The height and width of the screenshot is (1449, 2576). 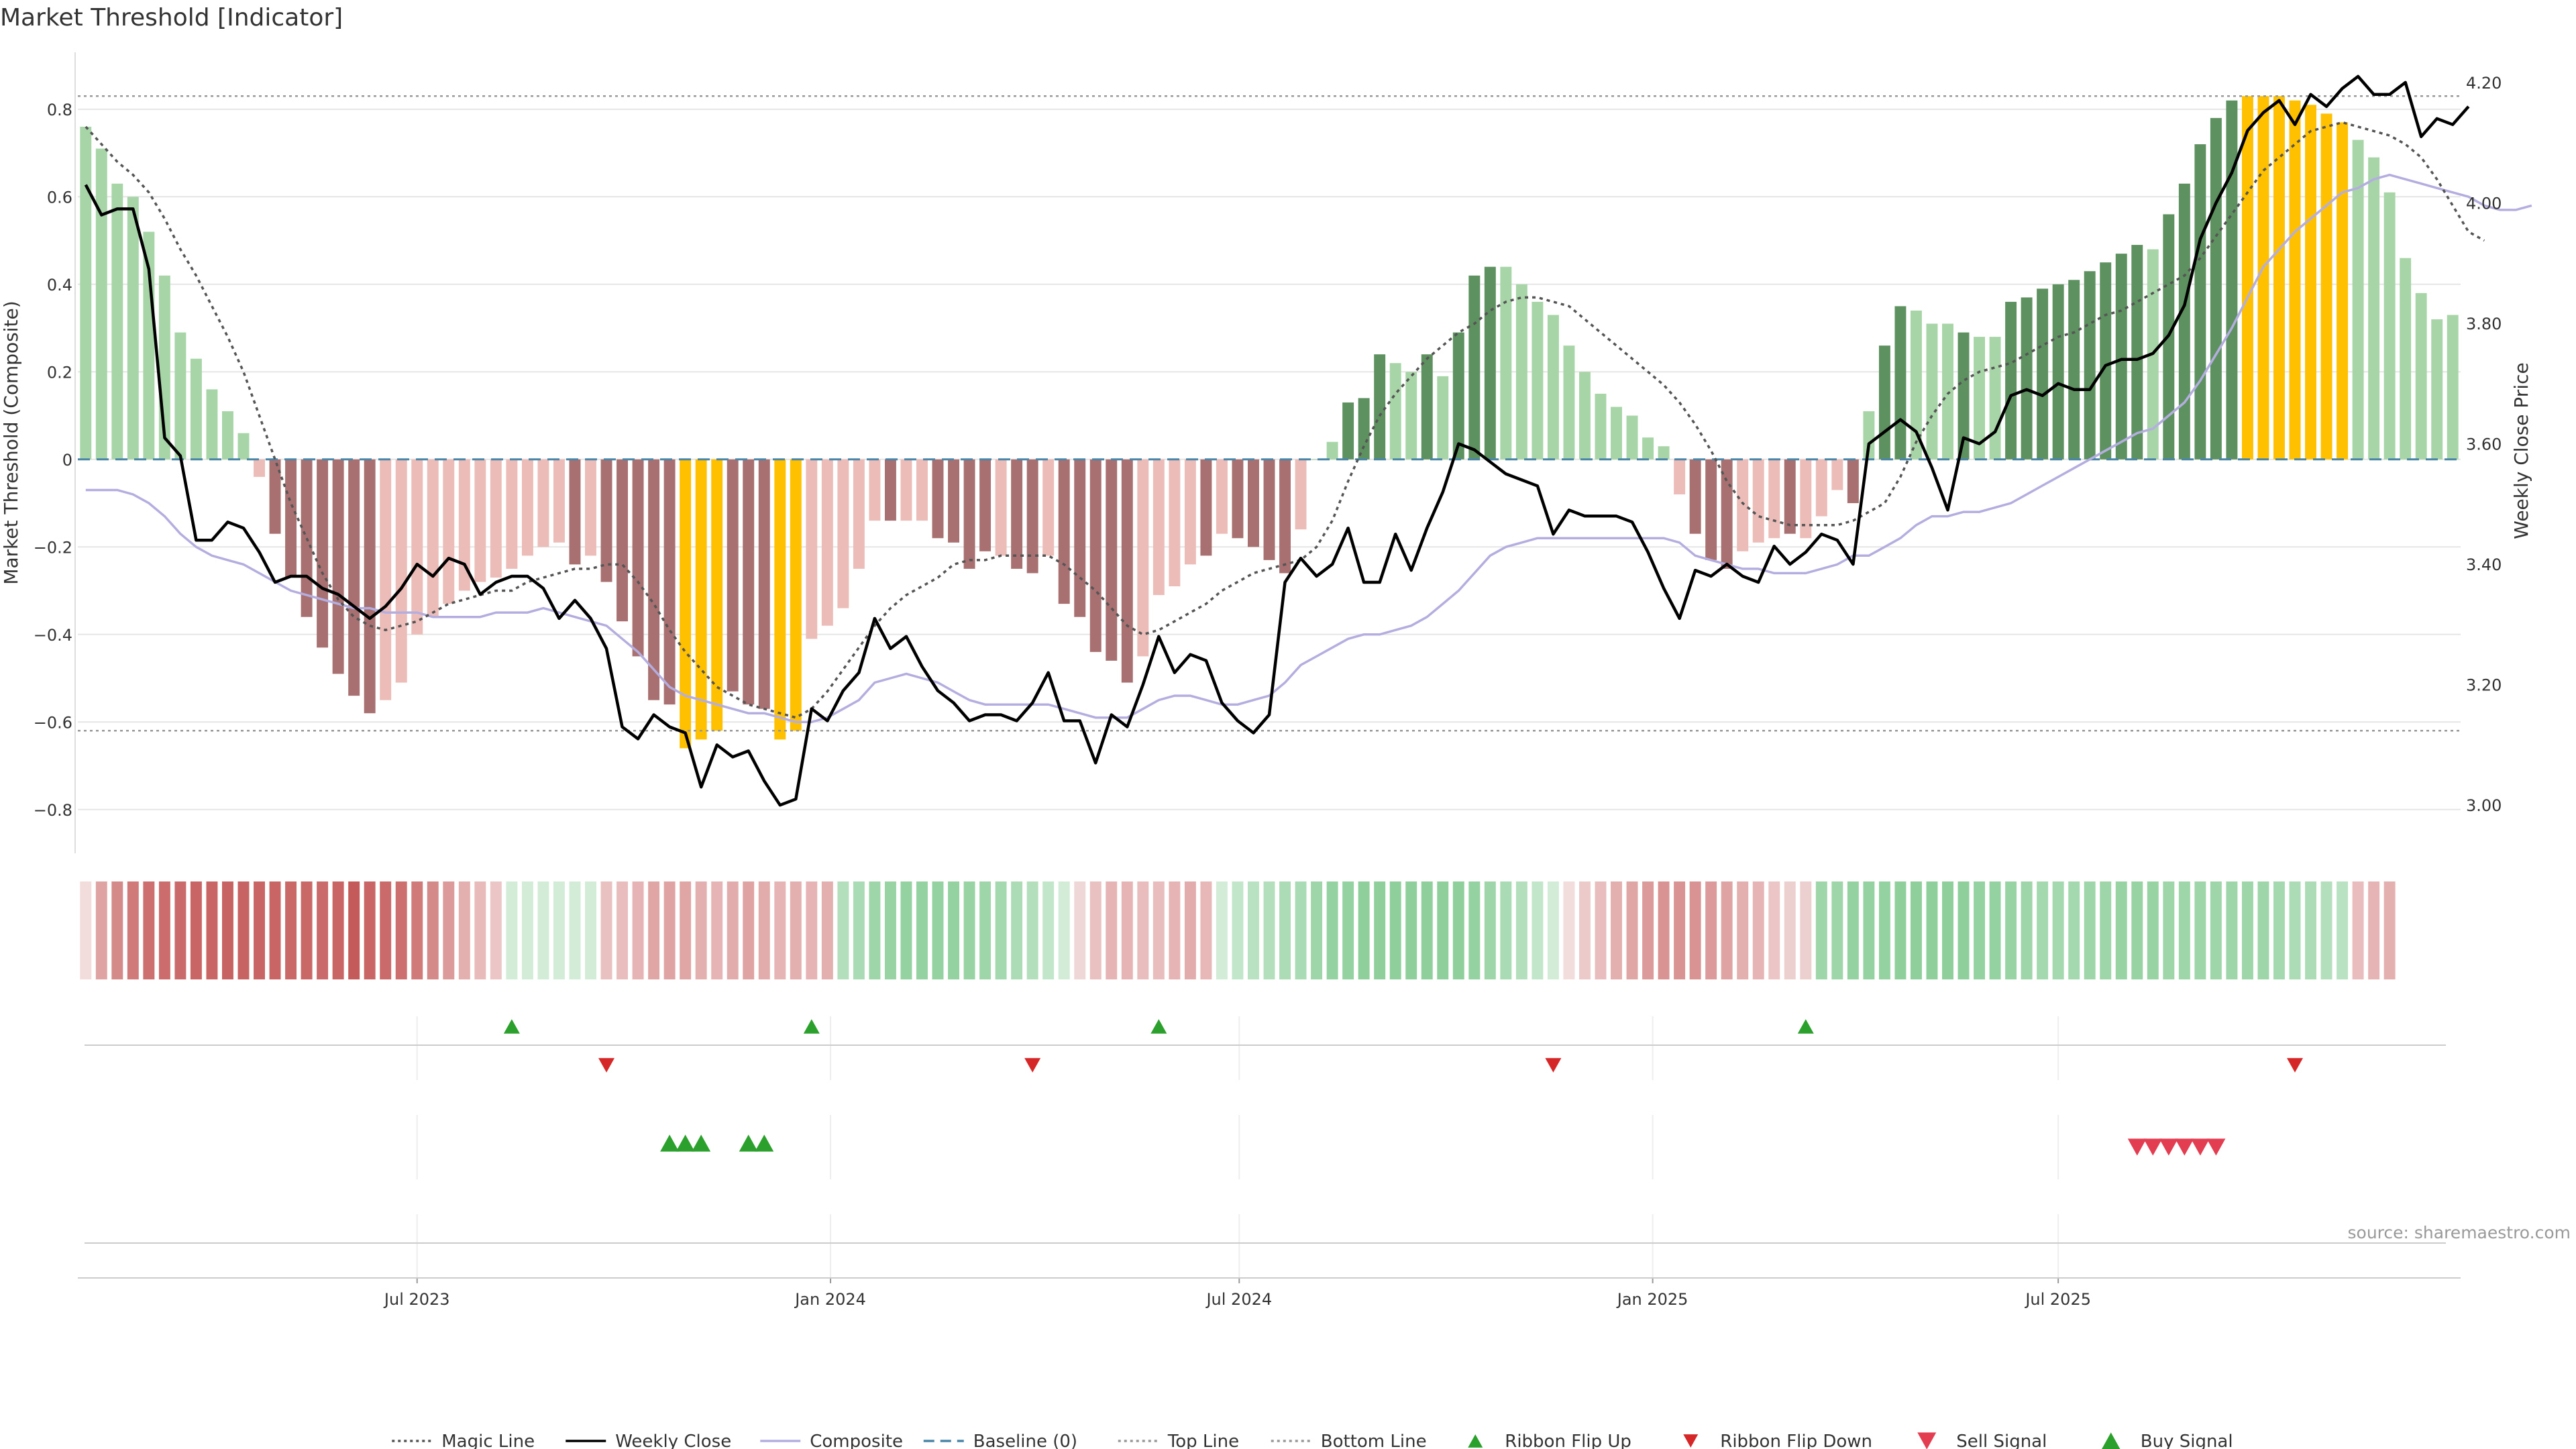 What do you see at coordinates (2187, 1440) in the screenshot?
I see `legend-label: Buy Signal` at bounding box center [2187, 1440].